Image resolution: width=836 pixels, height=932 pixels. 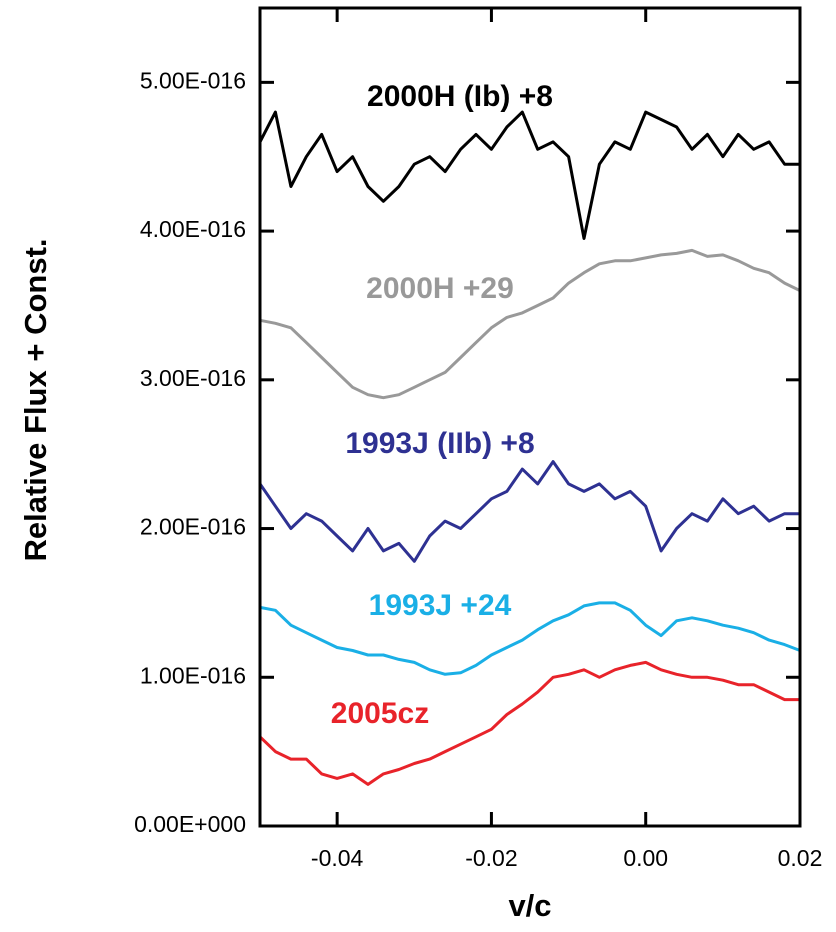 What do you see at coordinates (190, 824) in the screenshot?
I see `y-tick-label: 0.00E+000` at bounding box center [190, 824].